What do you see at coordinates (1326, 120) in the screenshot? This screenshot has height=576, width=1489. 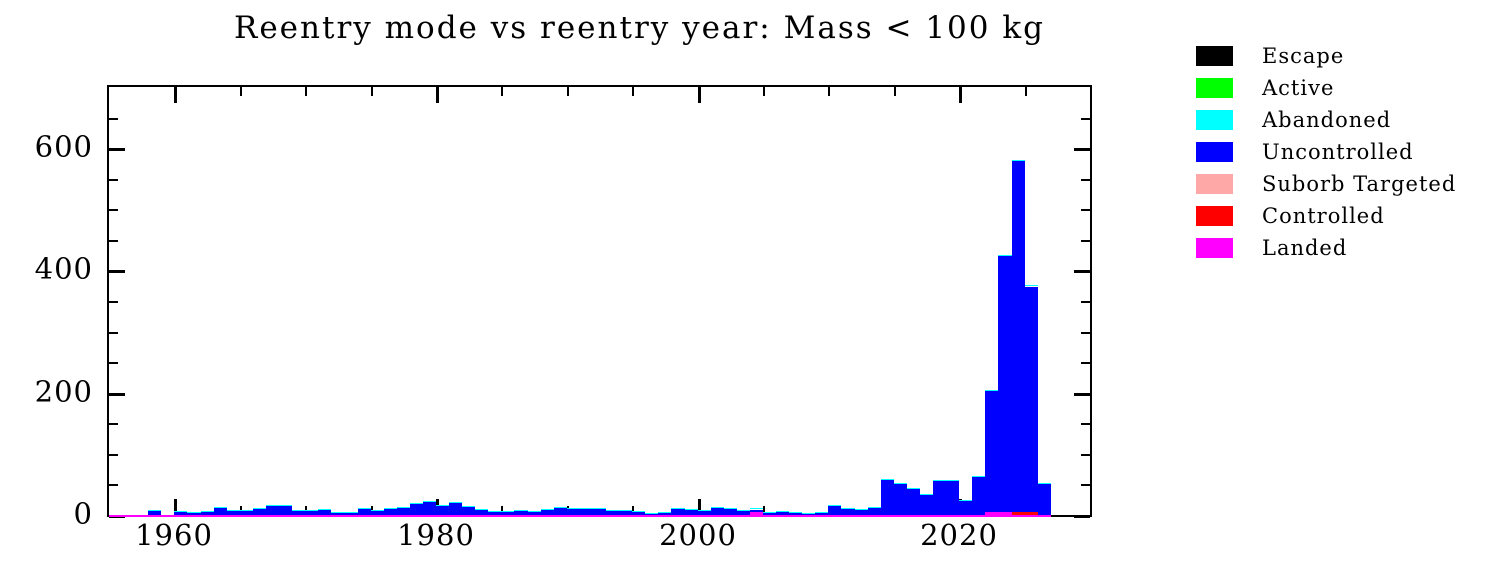 I see `legend-item-abandoned: Abandoned` at bounding box center [1326, 120].